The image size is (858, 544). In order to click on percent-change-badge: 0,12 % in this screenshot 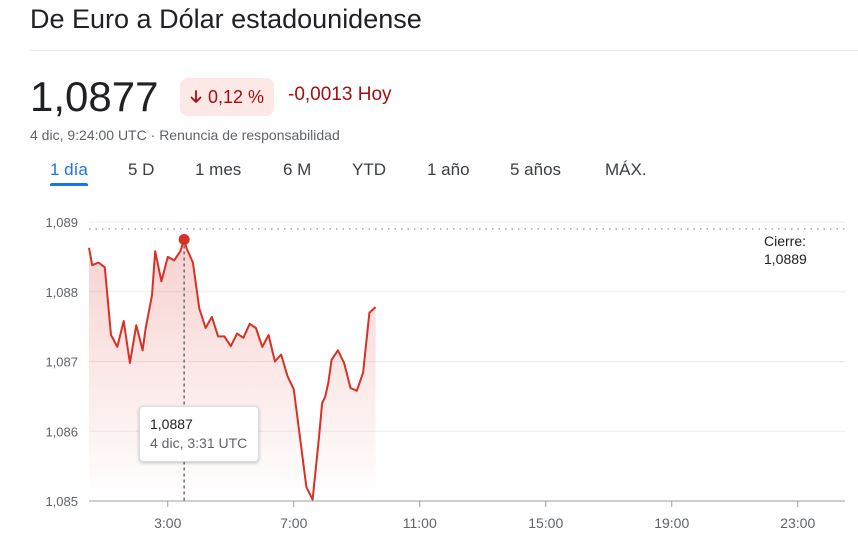, I will do `click(227, 97)`.